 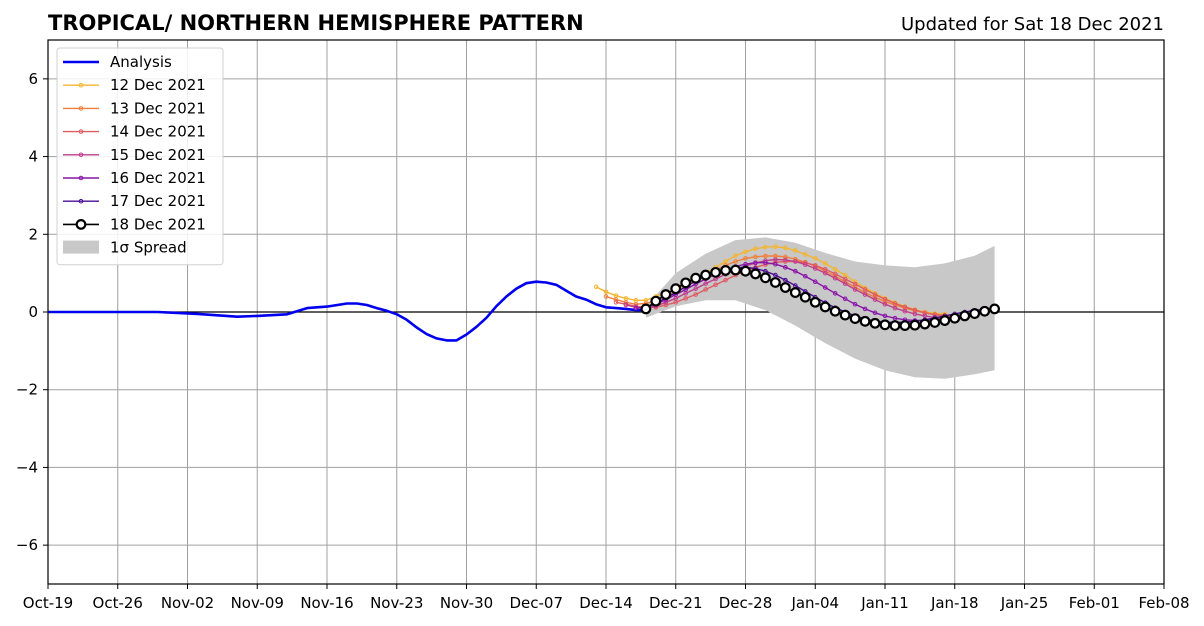 I want to click on x-tick-label: Nov-09, so click(x=257, y=603).